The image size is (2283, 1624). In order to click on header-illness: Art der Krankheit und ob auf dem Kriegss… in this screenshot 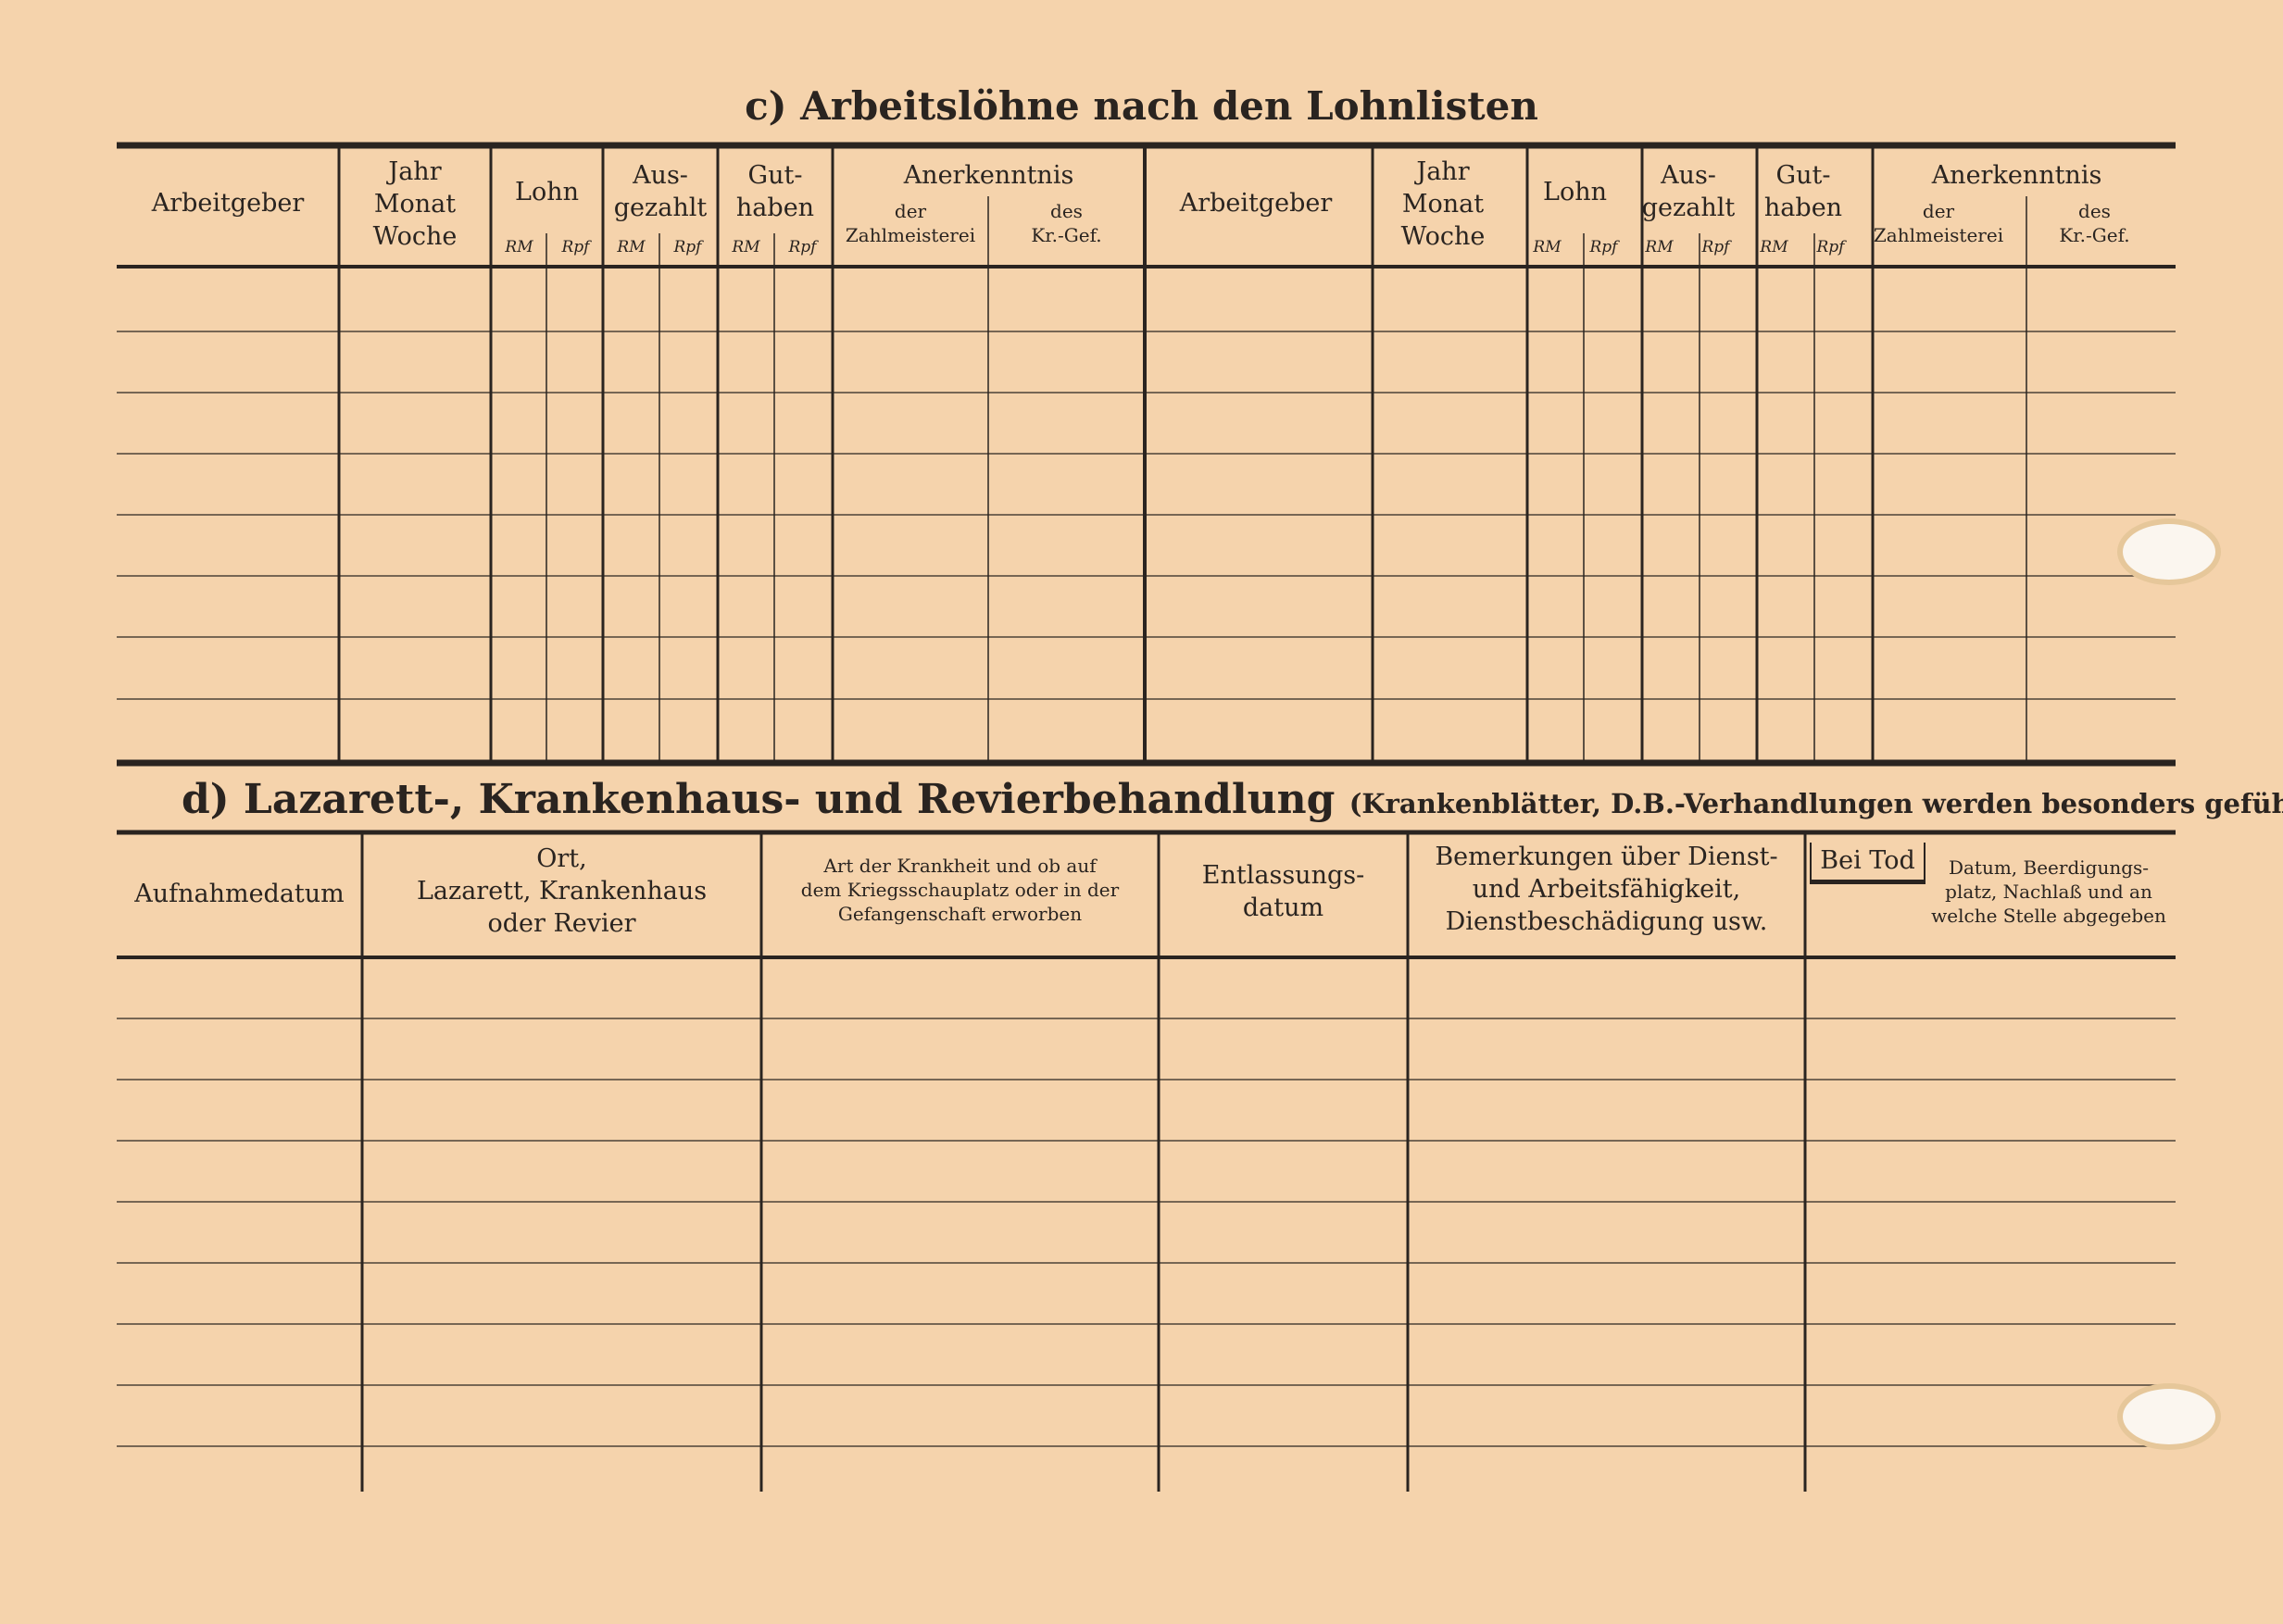, I will do `click(960, 890)`.